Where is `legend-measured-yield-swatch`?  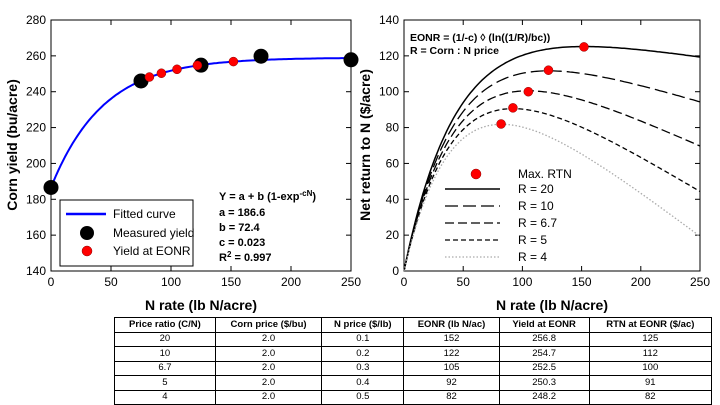 legend-measured-yield-swatch is located at coordinates (87, 233).